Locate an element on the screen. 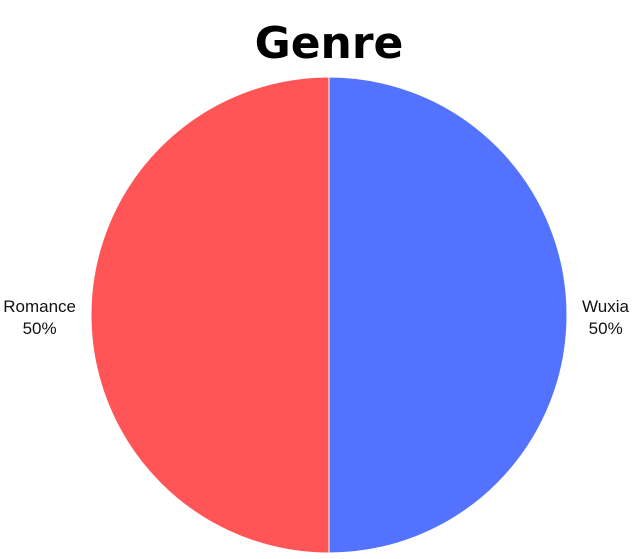 The image size is (633, 559). pie-labels: Wuxia 50% Romance 50% is located at coordinates (316, 317).